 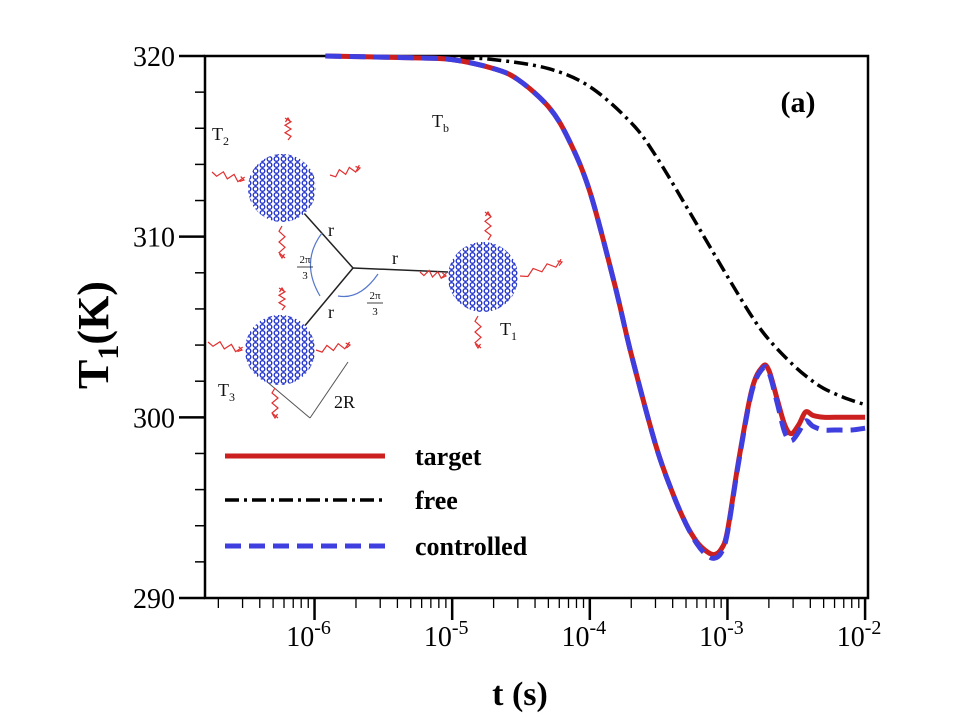 I want to click on x-axis: 10⁻⁶ 10⁻⁵ 10⁻⁴ 10⁻³ 10⁻², so click(x=549, y=625).